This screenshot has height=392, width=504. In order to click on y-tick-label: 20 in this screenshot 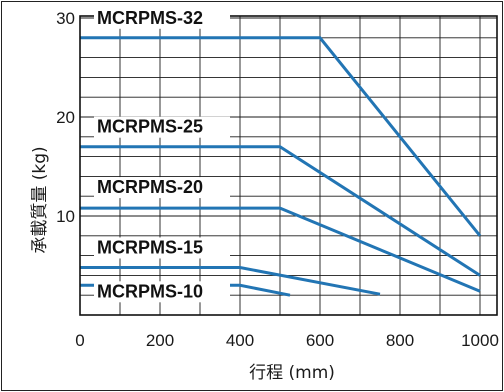, I will do `click(65, 117)`.